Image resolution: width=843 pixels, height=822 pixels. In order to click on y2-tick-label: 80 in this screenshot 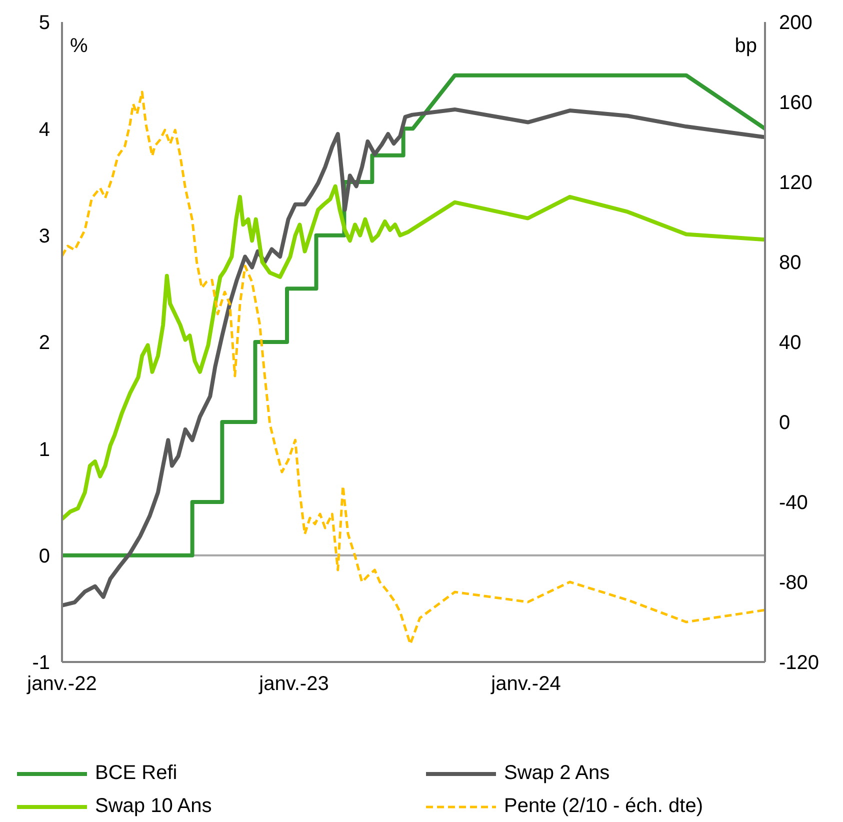, I will do `click(790, 263)`.